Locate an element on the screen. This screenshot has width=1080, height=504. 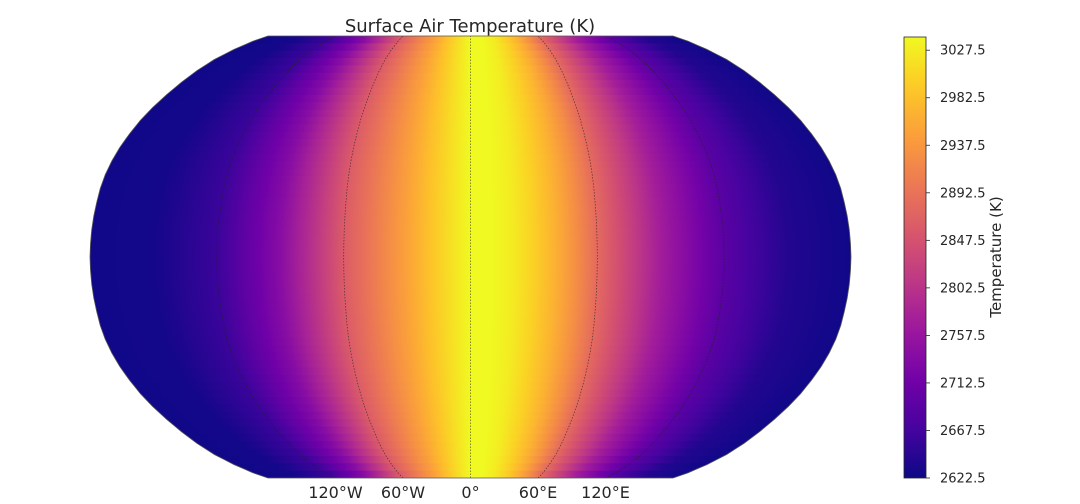
longitude-tick-label: 60°E is located at coordinates (538, 492).